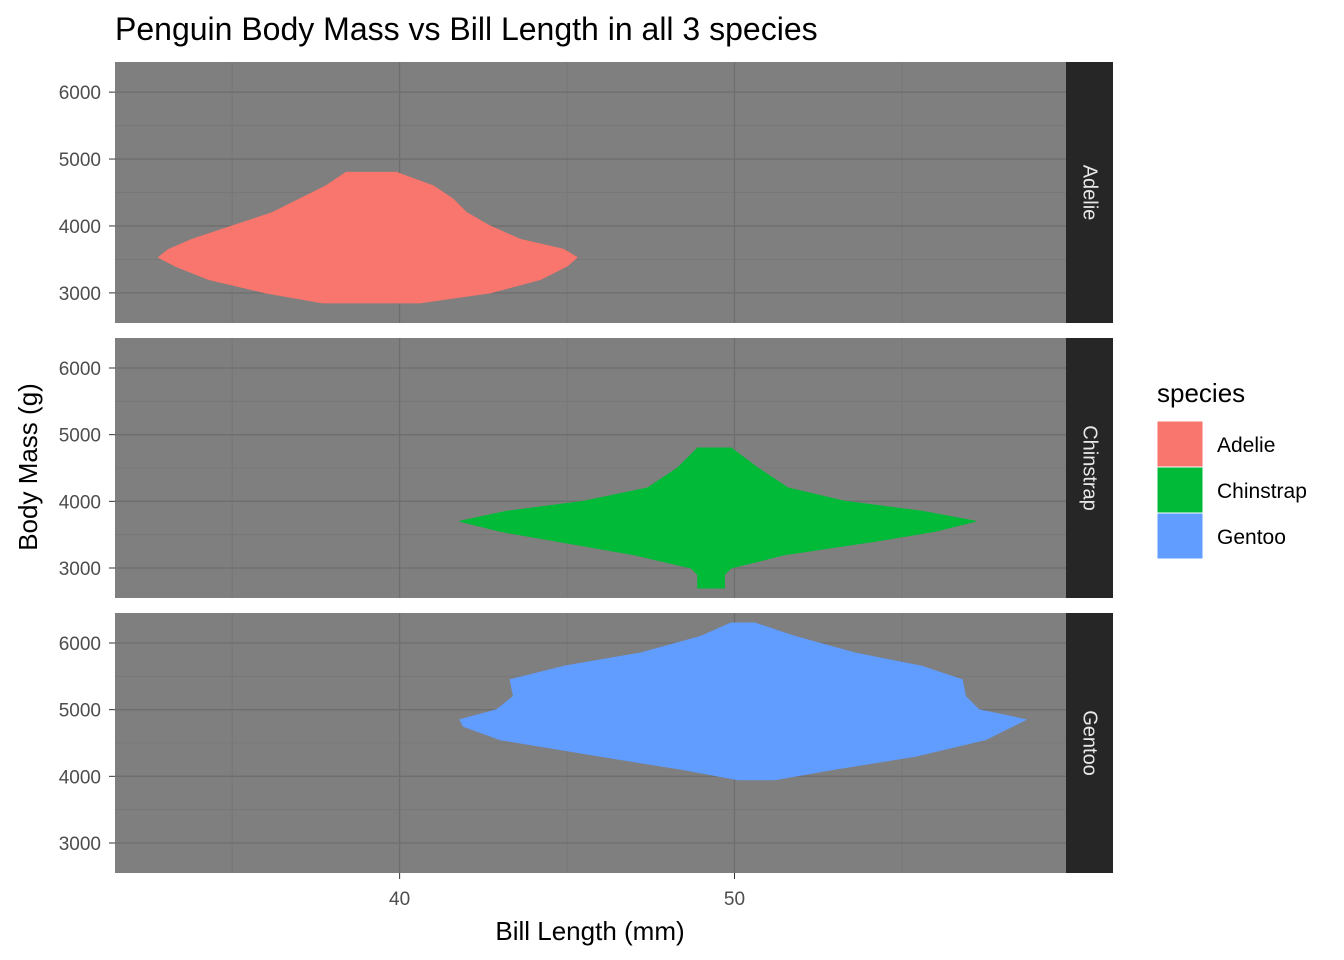 This screenshot has width=1344, height=960. What do you see at coordinates (1180, 490) in the screenshot?
I see `legend-key-chinstrap` at bounding box center [1180, 490].